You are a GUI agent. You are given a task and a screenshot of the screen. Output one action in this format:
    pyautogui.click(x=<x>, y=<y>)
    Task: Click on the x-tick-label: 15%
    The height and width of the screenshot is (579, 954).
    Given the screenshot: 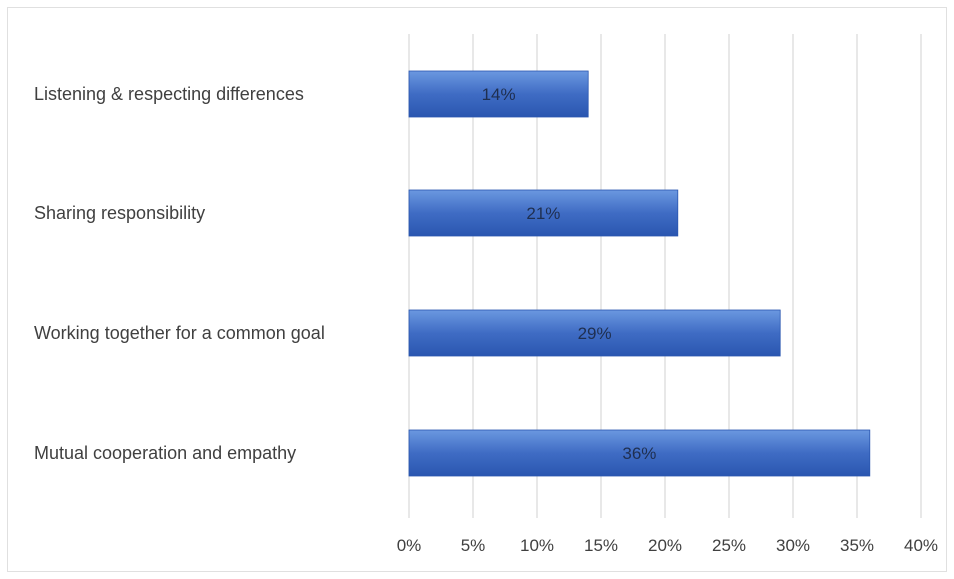 What is the action you would take?
    pyautogui.click(x=601, y=545)
    